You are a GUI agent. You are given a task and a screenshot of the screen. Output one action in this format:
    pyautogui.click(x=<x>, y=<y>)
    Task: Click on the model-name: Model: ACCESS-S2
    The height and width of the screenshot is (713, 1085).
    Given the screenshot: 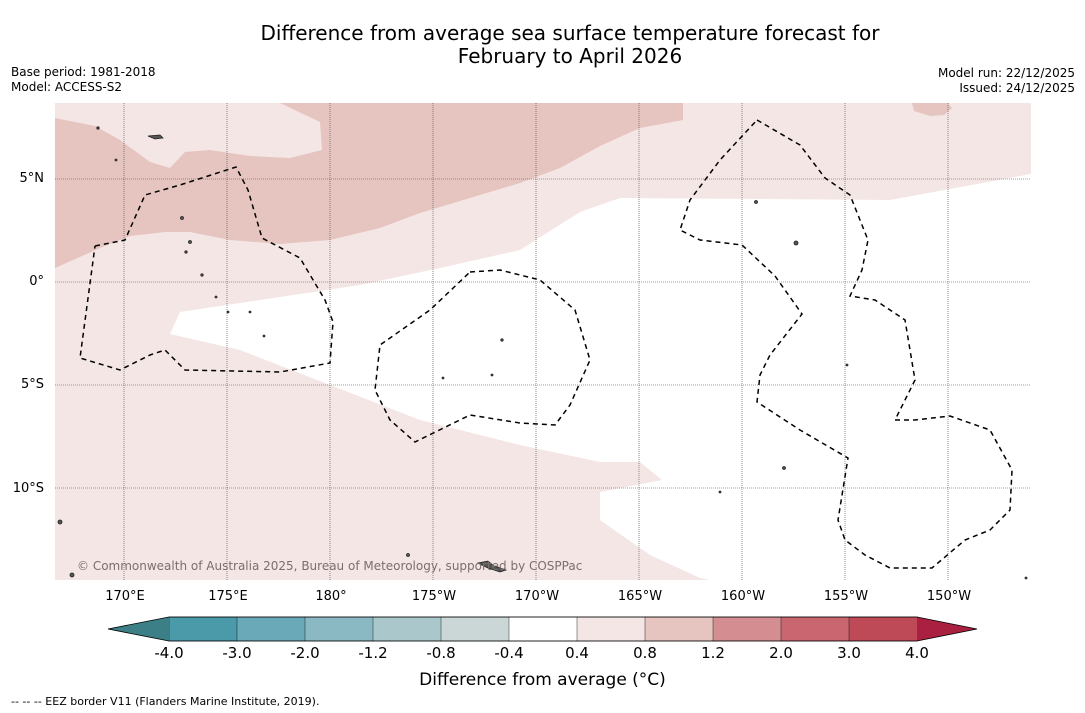 What is the action you would take?
    pyautogui.click(x=67, y=87)
    